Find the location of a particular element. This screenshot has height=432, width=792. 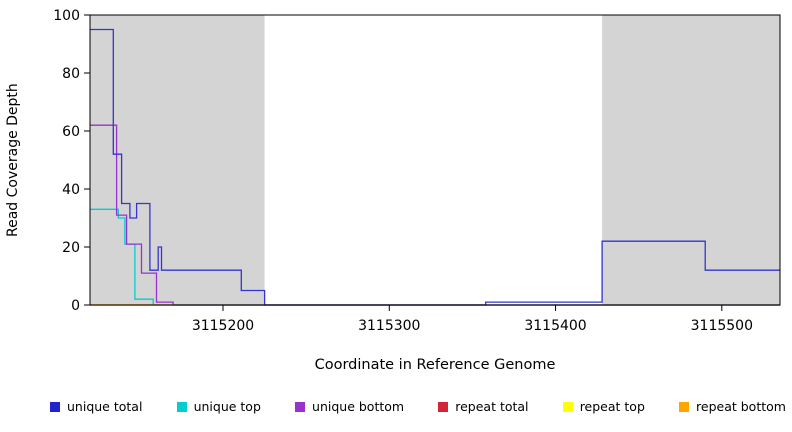

legend-label: unique total is located at coordinates (105, 406).